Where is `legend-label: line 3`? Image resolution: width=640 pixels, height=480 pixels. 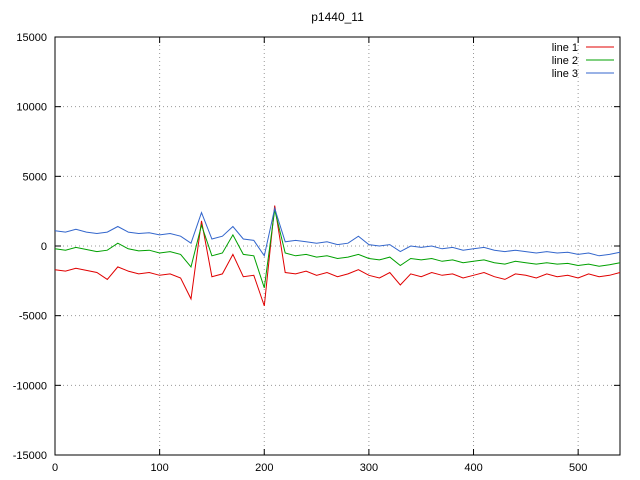 legend-label: line 3 is located at coordinates (565, 74).